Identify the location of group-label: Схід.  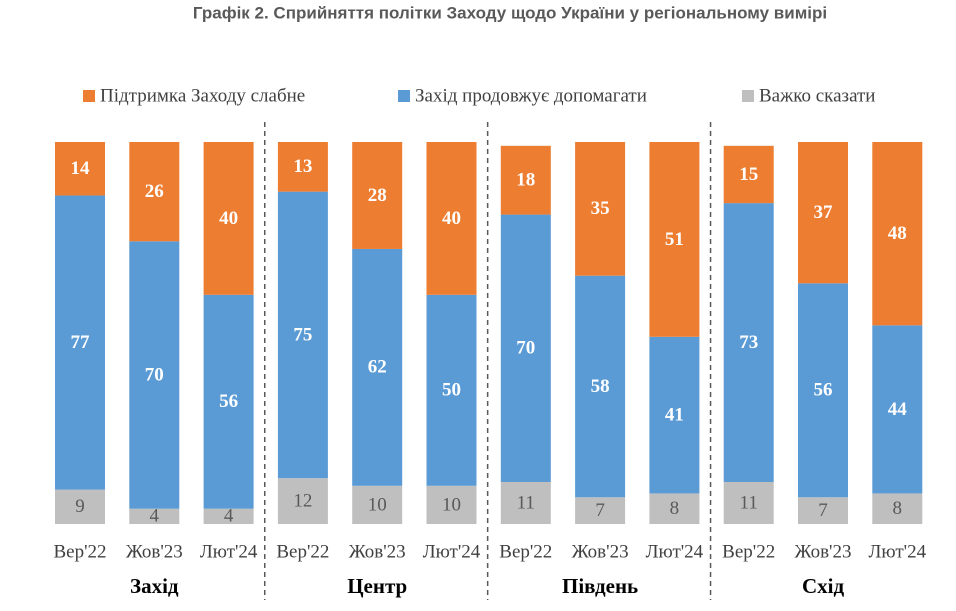
(823, 586).